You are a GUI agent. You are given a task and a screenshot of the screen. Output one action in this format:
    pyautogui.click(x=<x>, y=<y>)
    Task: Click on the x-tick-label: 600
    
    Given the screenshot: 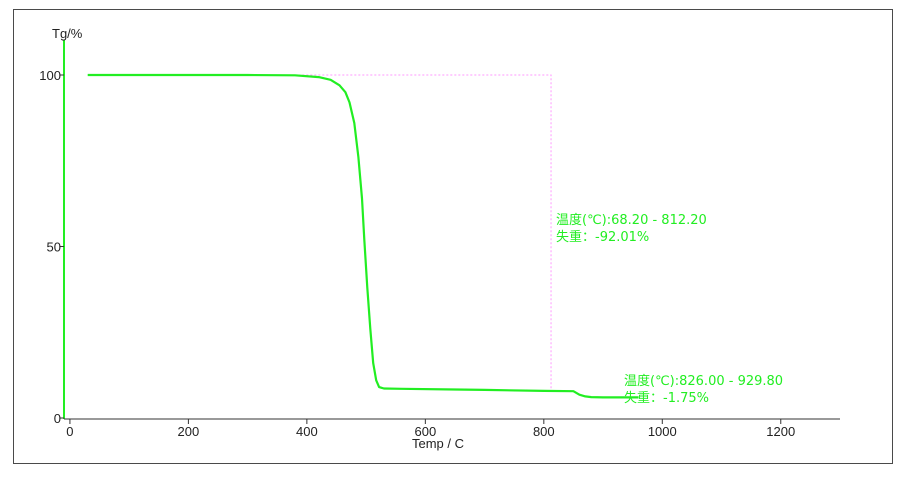 What is the action you would take?
    pyautogui.click(x=425, y=431)
    